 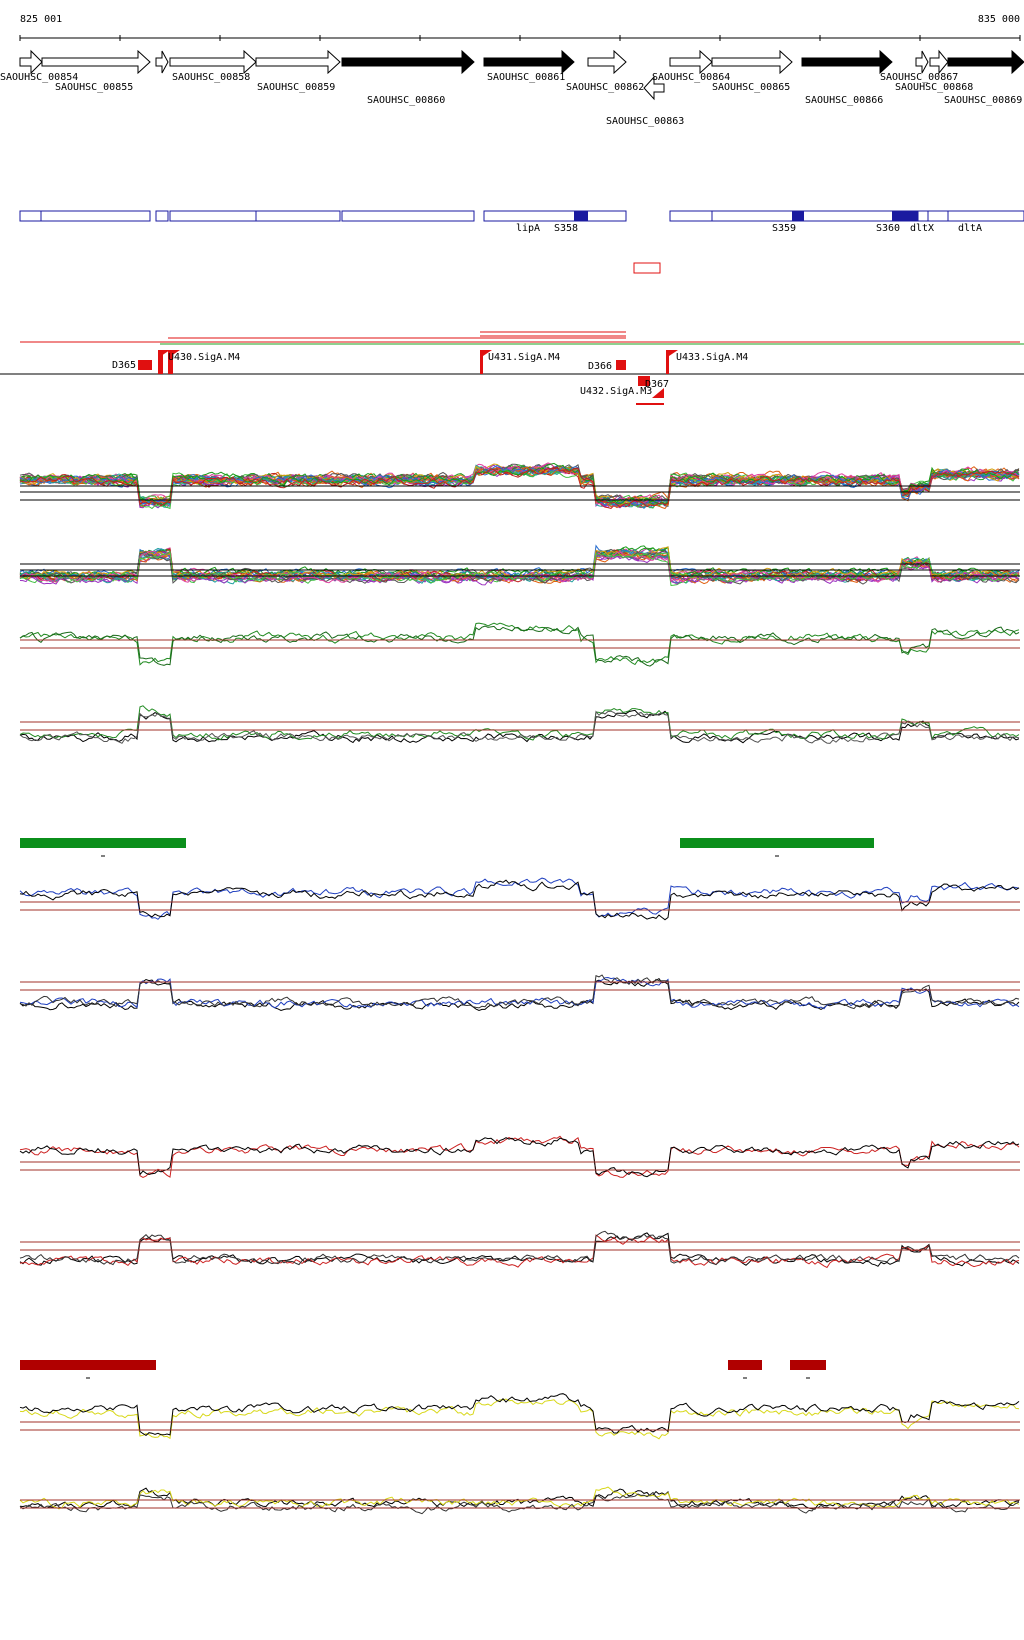 I want to click on gene-label: SAOUHSC_00860, so click(x=406, y=100).